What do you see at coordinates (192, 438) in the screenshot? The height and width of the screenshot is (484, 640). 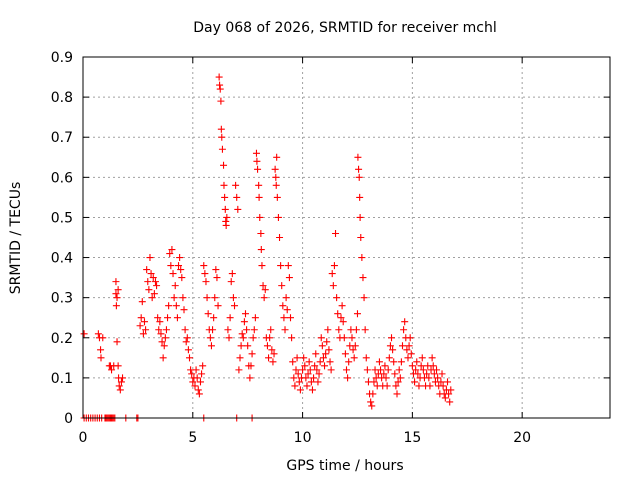 I see `x-tick-label: 5` at bounding box center [192, 438].